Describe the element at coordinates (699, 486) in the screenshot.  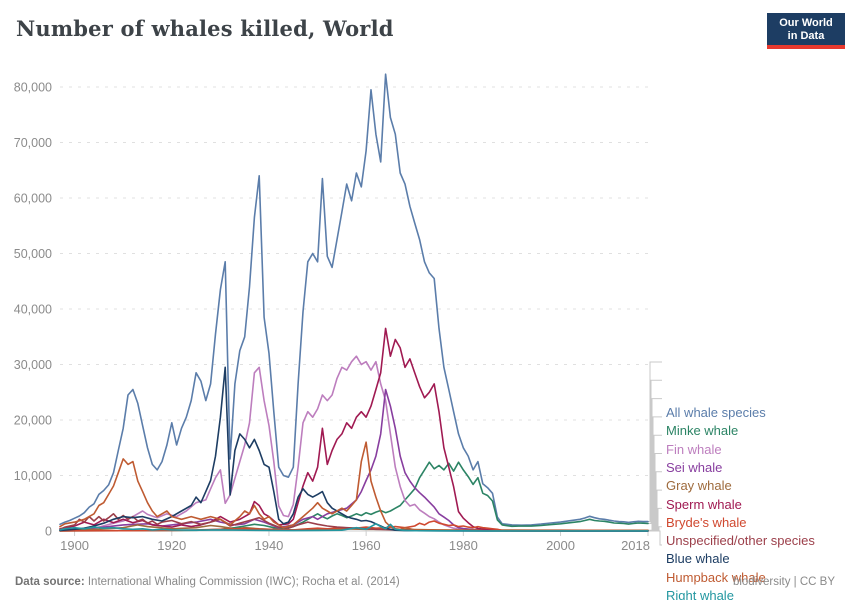
I see `legend-item-gray-whale: Gray whale` at that location.